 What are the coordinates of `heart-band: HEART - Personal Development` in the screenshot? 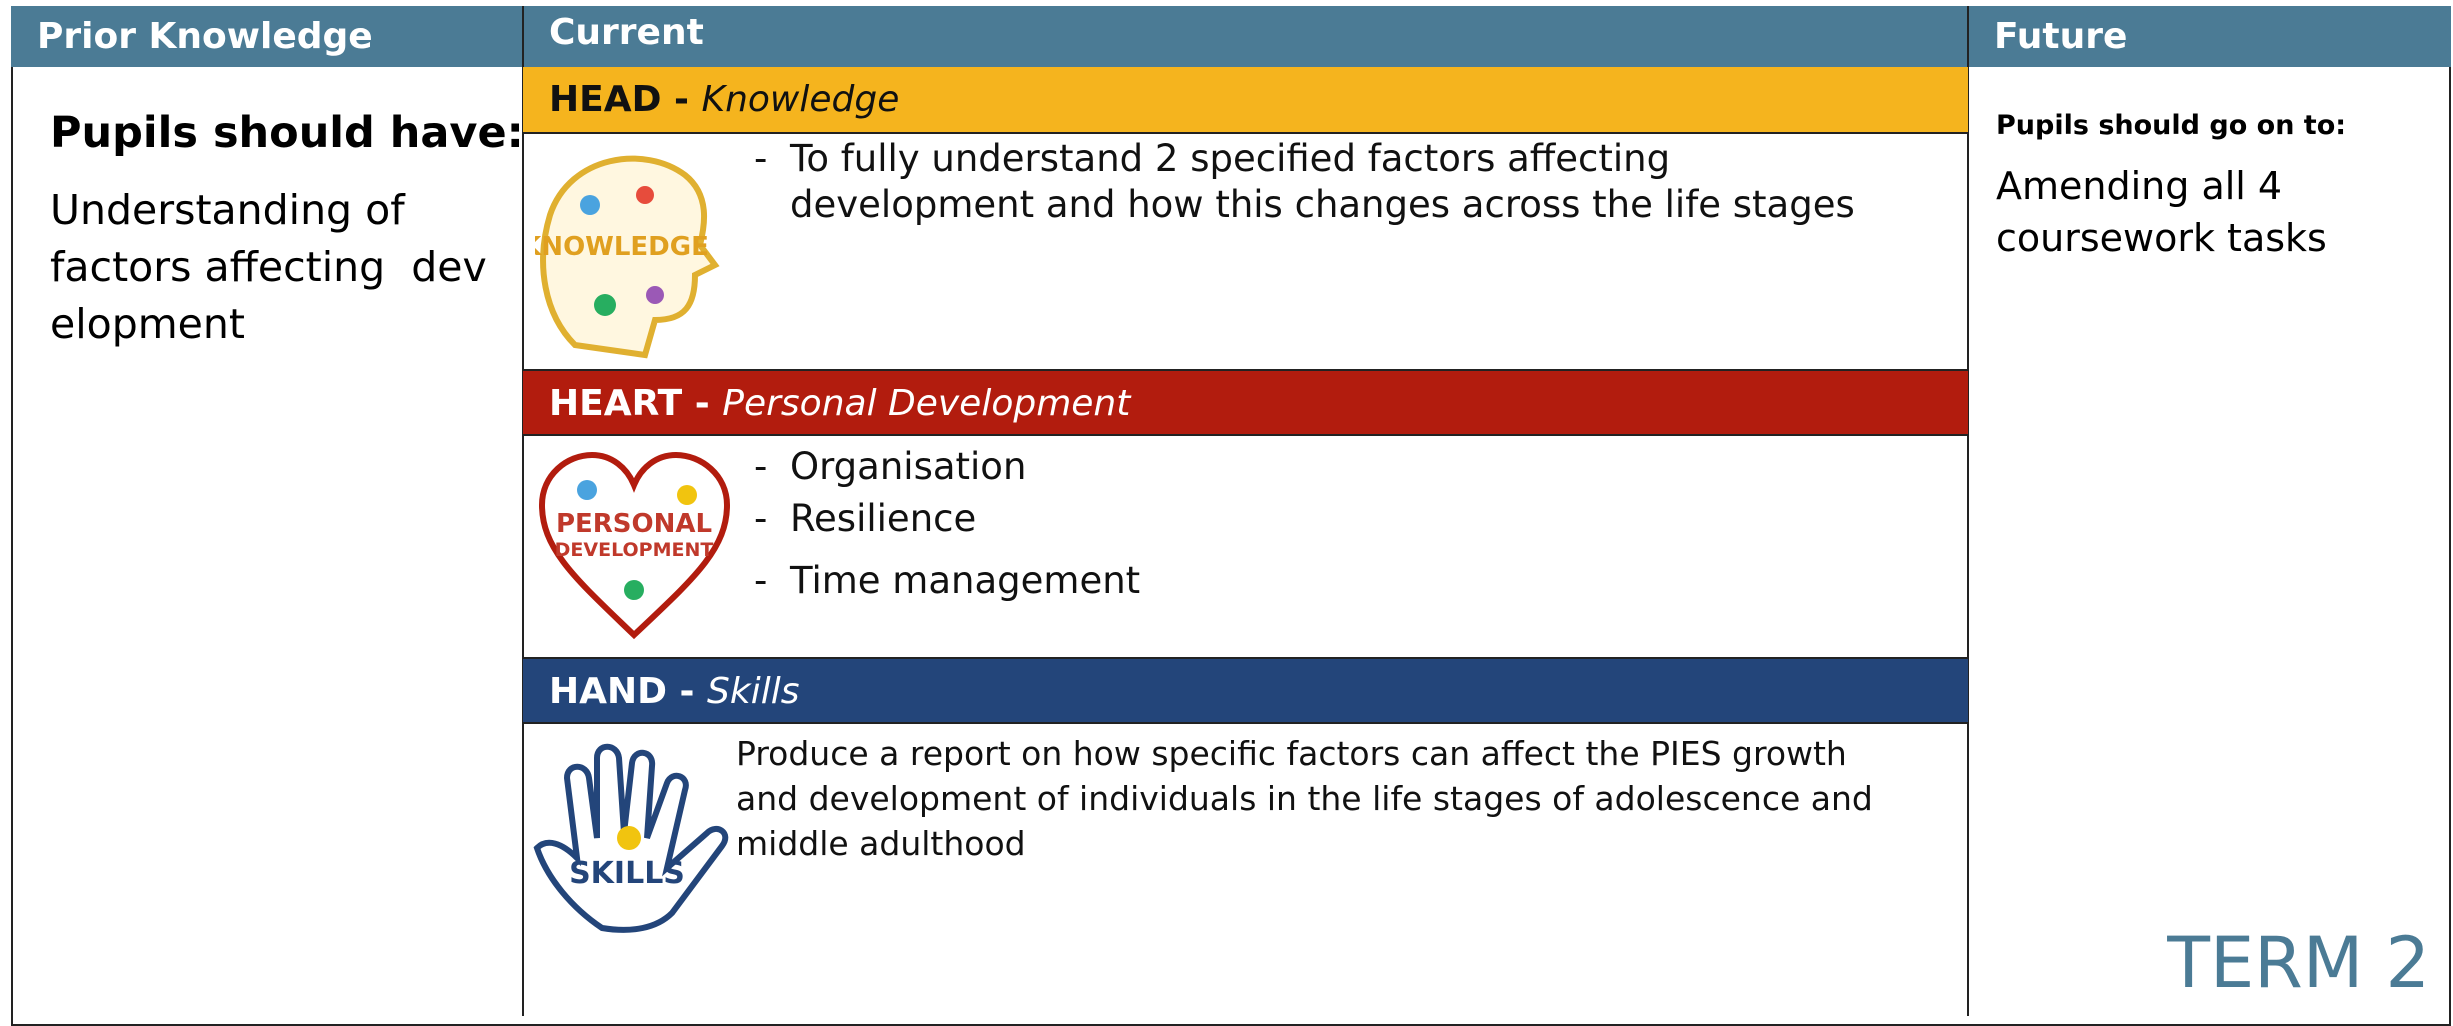 It's located at (1245, 402).